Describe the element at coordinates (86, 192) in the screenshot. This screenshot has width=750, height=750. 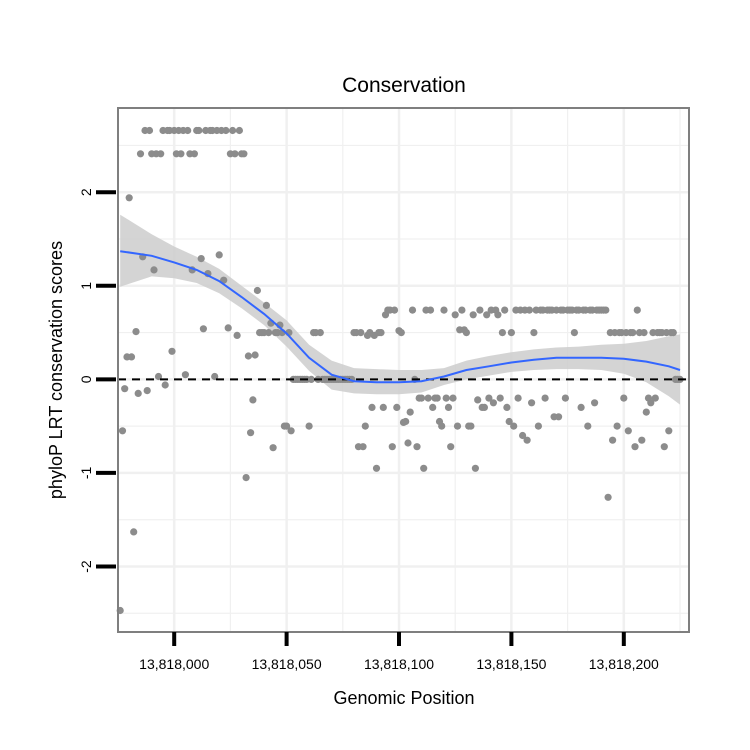
I see `y-tick-label: 2` at that location.